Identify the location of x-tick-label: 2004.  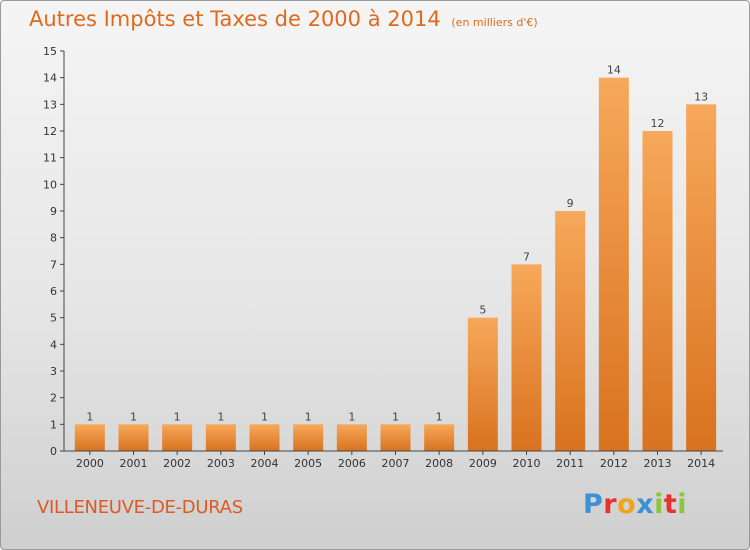
(265, 463).